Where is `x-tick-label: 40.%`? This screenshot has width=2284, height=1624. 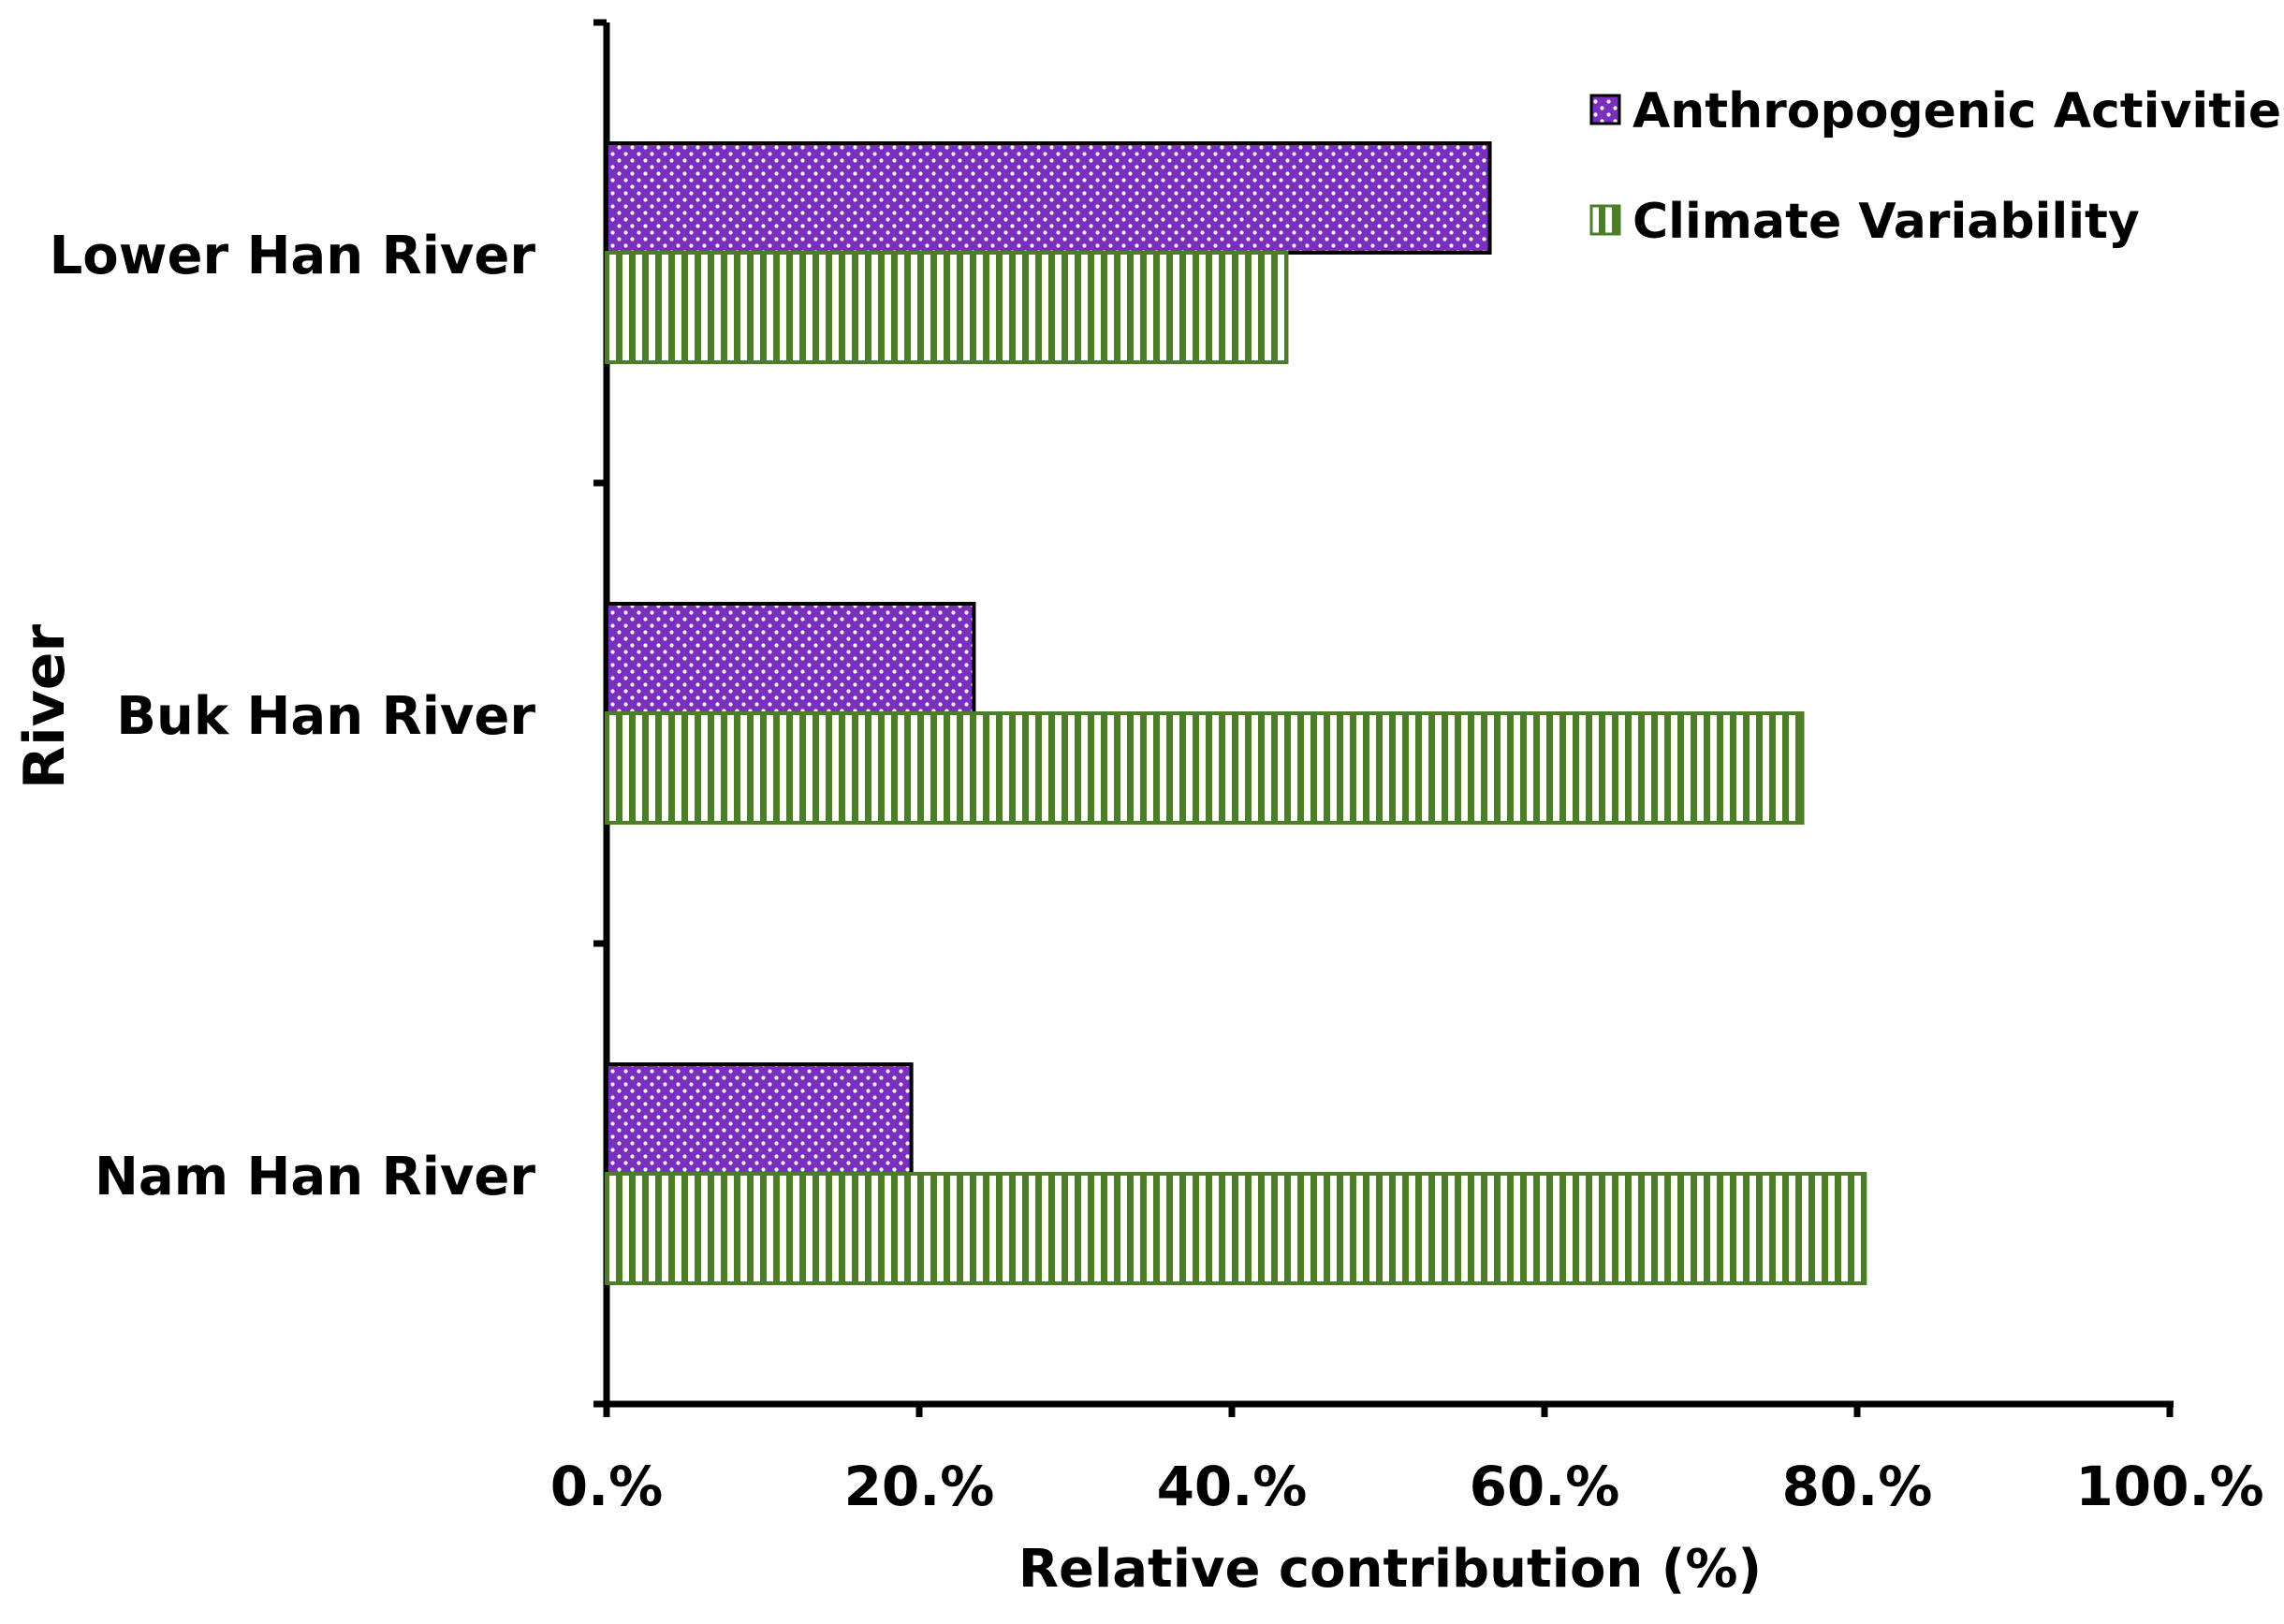
x-tick-label: 40.% is located at coordinates (1232, 1486).